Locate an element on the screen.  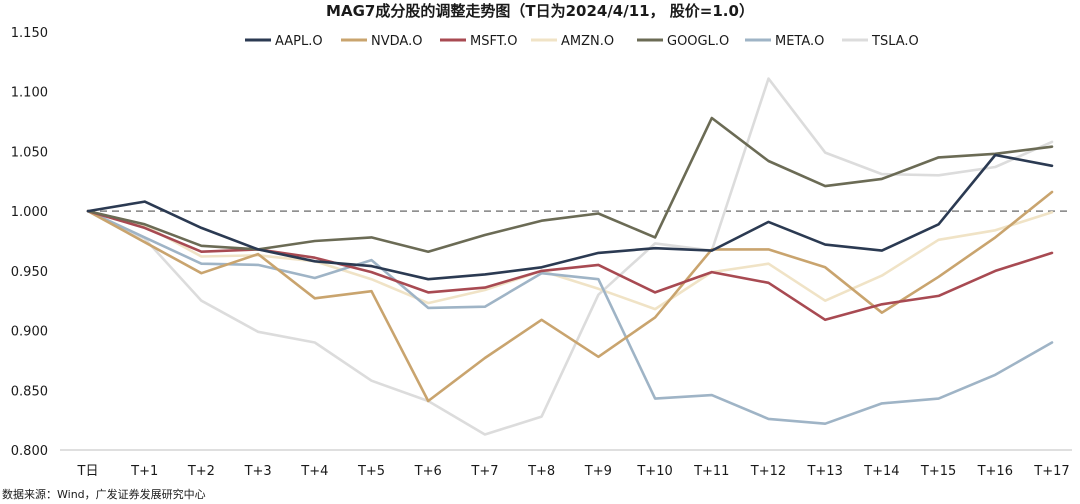
y-tick-label: 1.100 is located at coordinates (29, 93).